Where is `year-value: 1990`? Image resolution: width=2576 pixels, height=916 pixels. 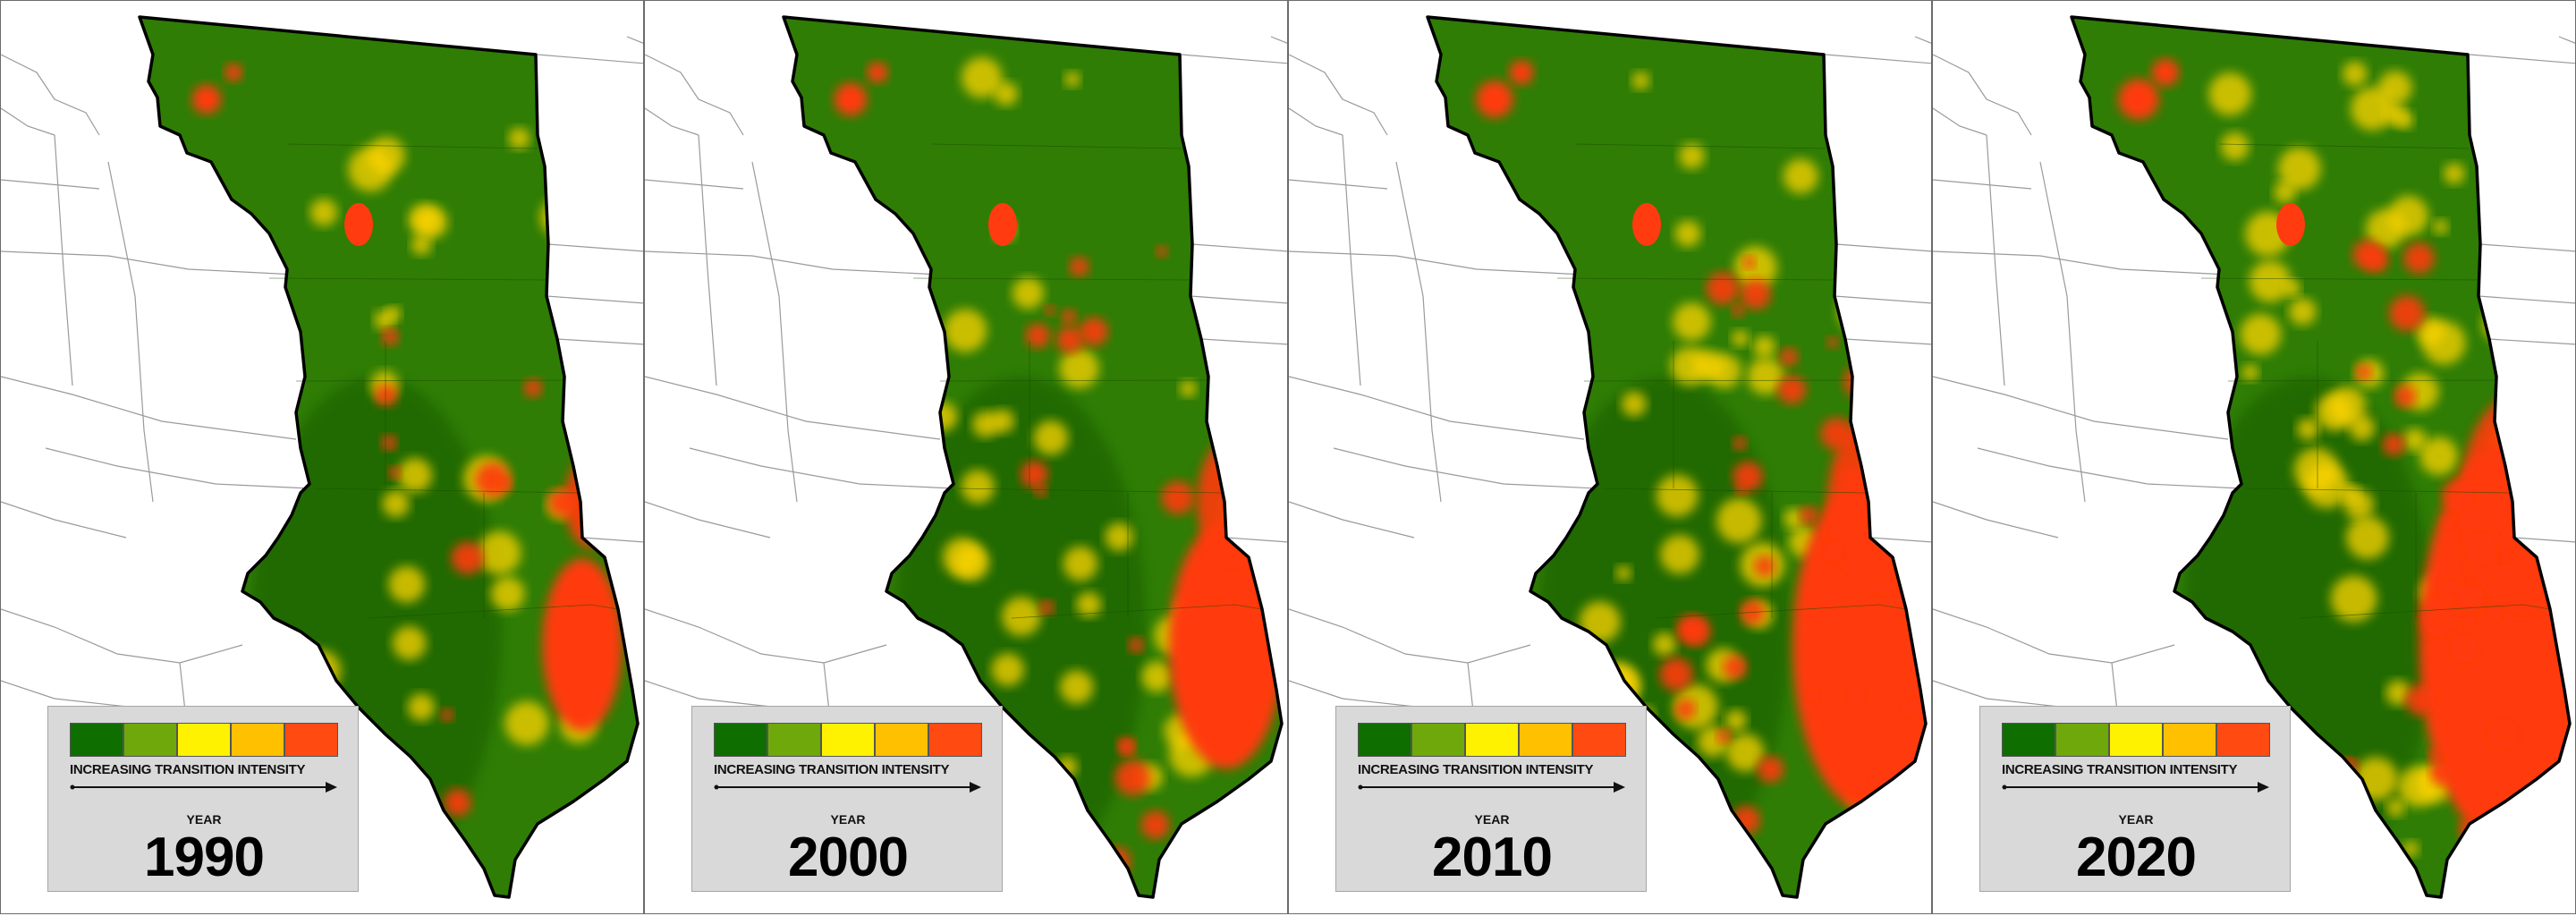 year-value: 1990 is located at coordinates (204, 857).